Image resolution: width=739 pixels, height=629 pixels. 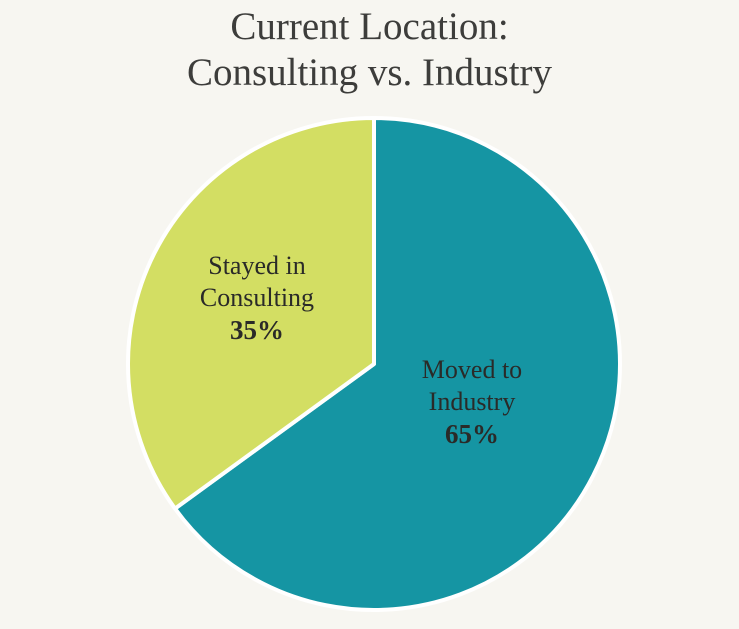 What do you see at coordinates (369, 26) in the screenshot?
I see `chart-title-line-1: Current Location:` at bounding box center [369, 26].